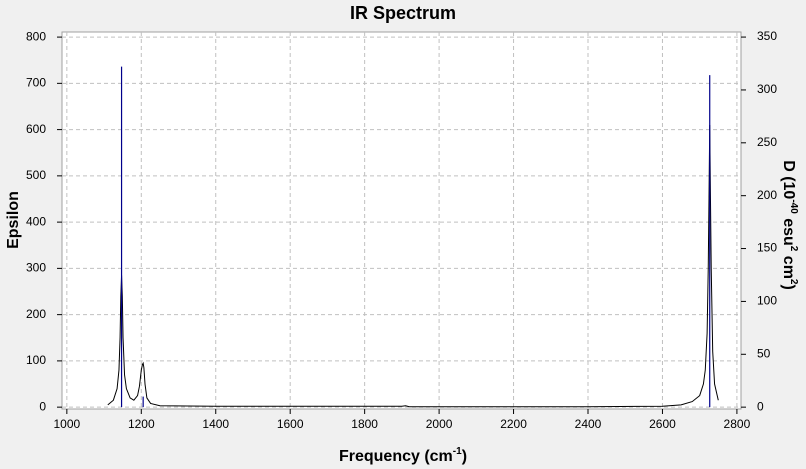 Image resolution: width=806 pixels, height=469 pixels. I want to click on y-axis-title: Epsilon, so click(13, 220).